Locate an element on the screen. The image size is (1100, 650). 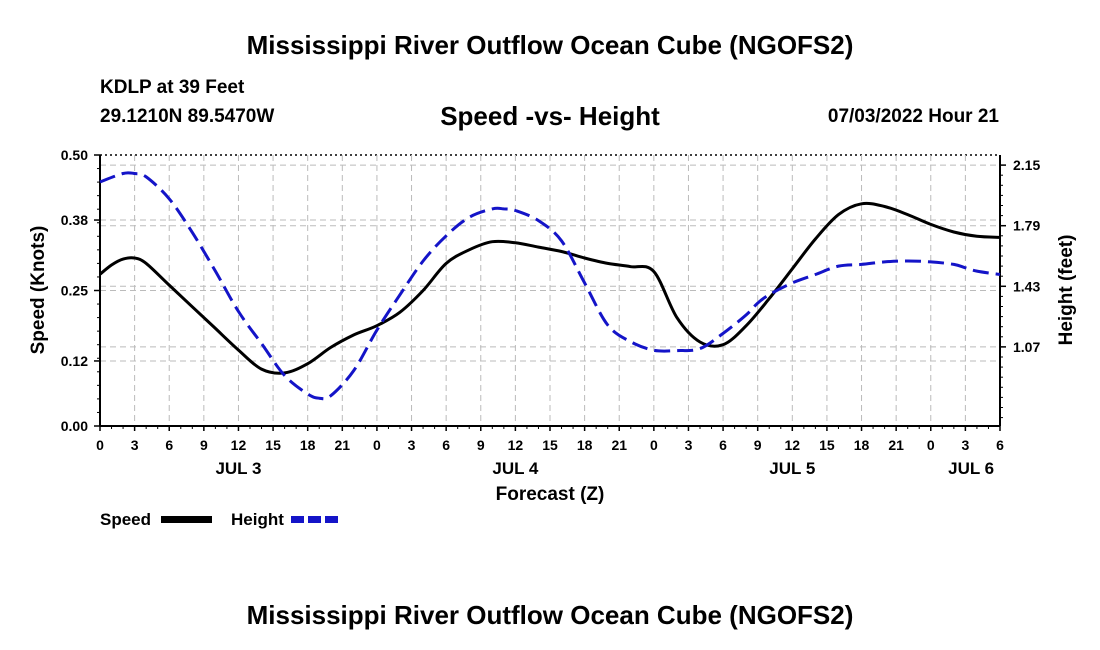
y-tick-label: 0.00 is located at coordinates (74, 426).